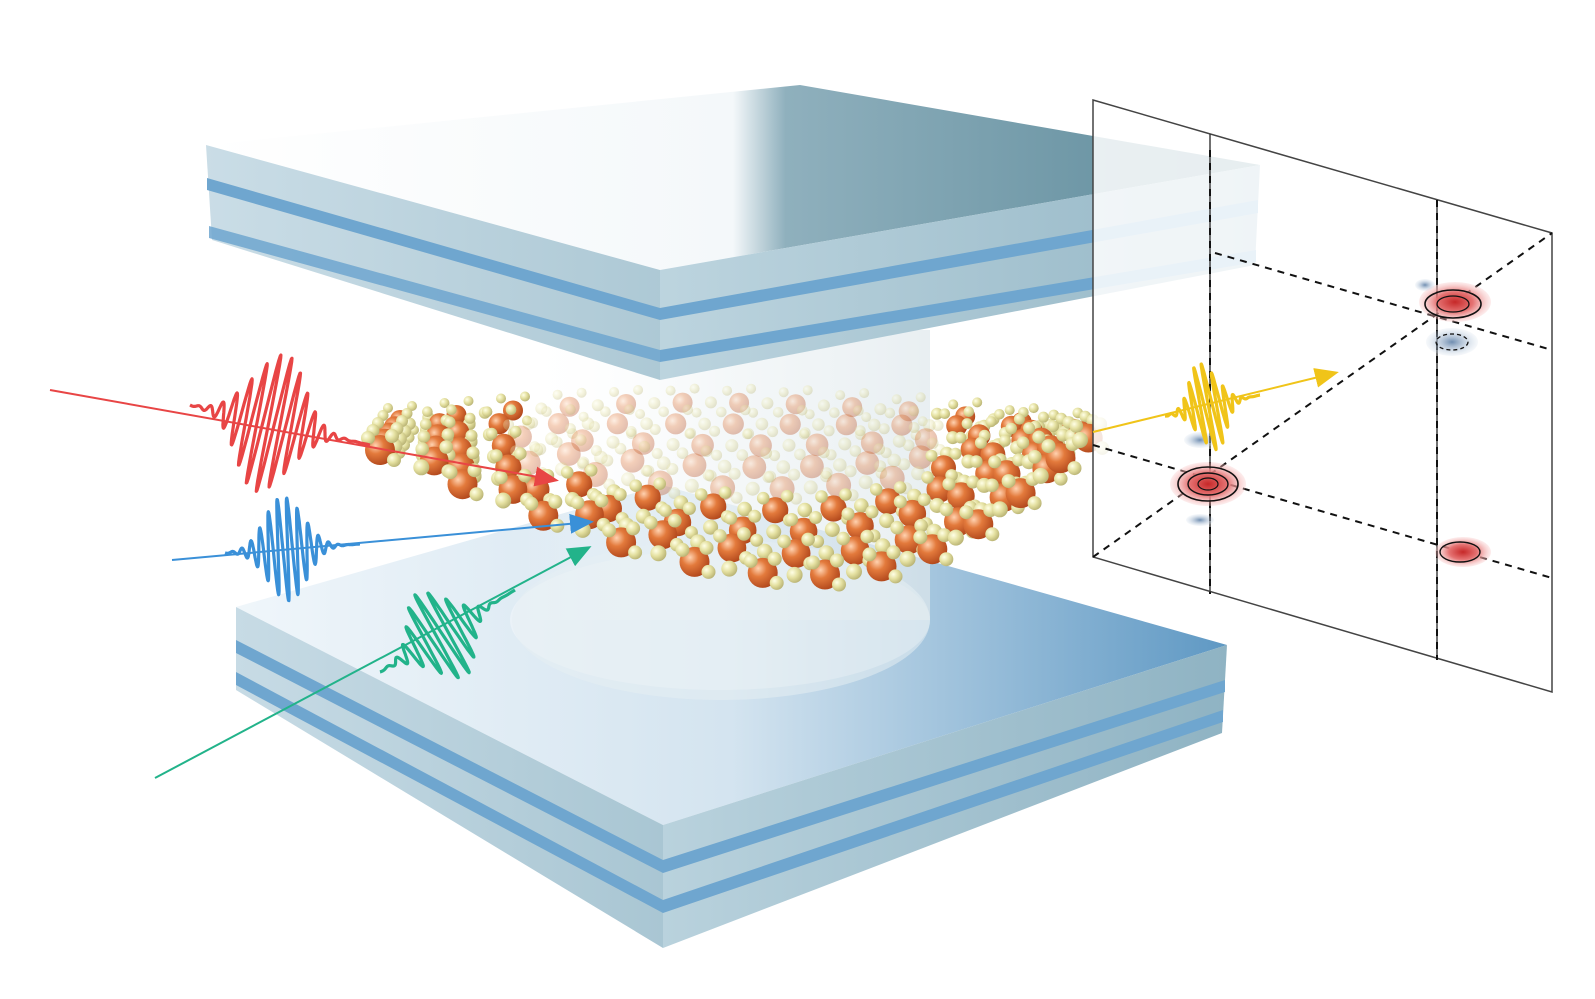  What do you see at coordinates (1309, 402) in the screenshot?
I see `negative-peak-lower` at bounding box center [1309, 402].